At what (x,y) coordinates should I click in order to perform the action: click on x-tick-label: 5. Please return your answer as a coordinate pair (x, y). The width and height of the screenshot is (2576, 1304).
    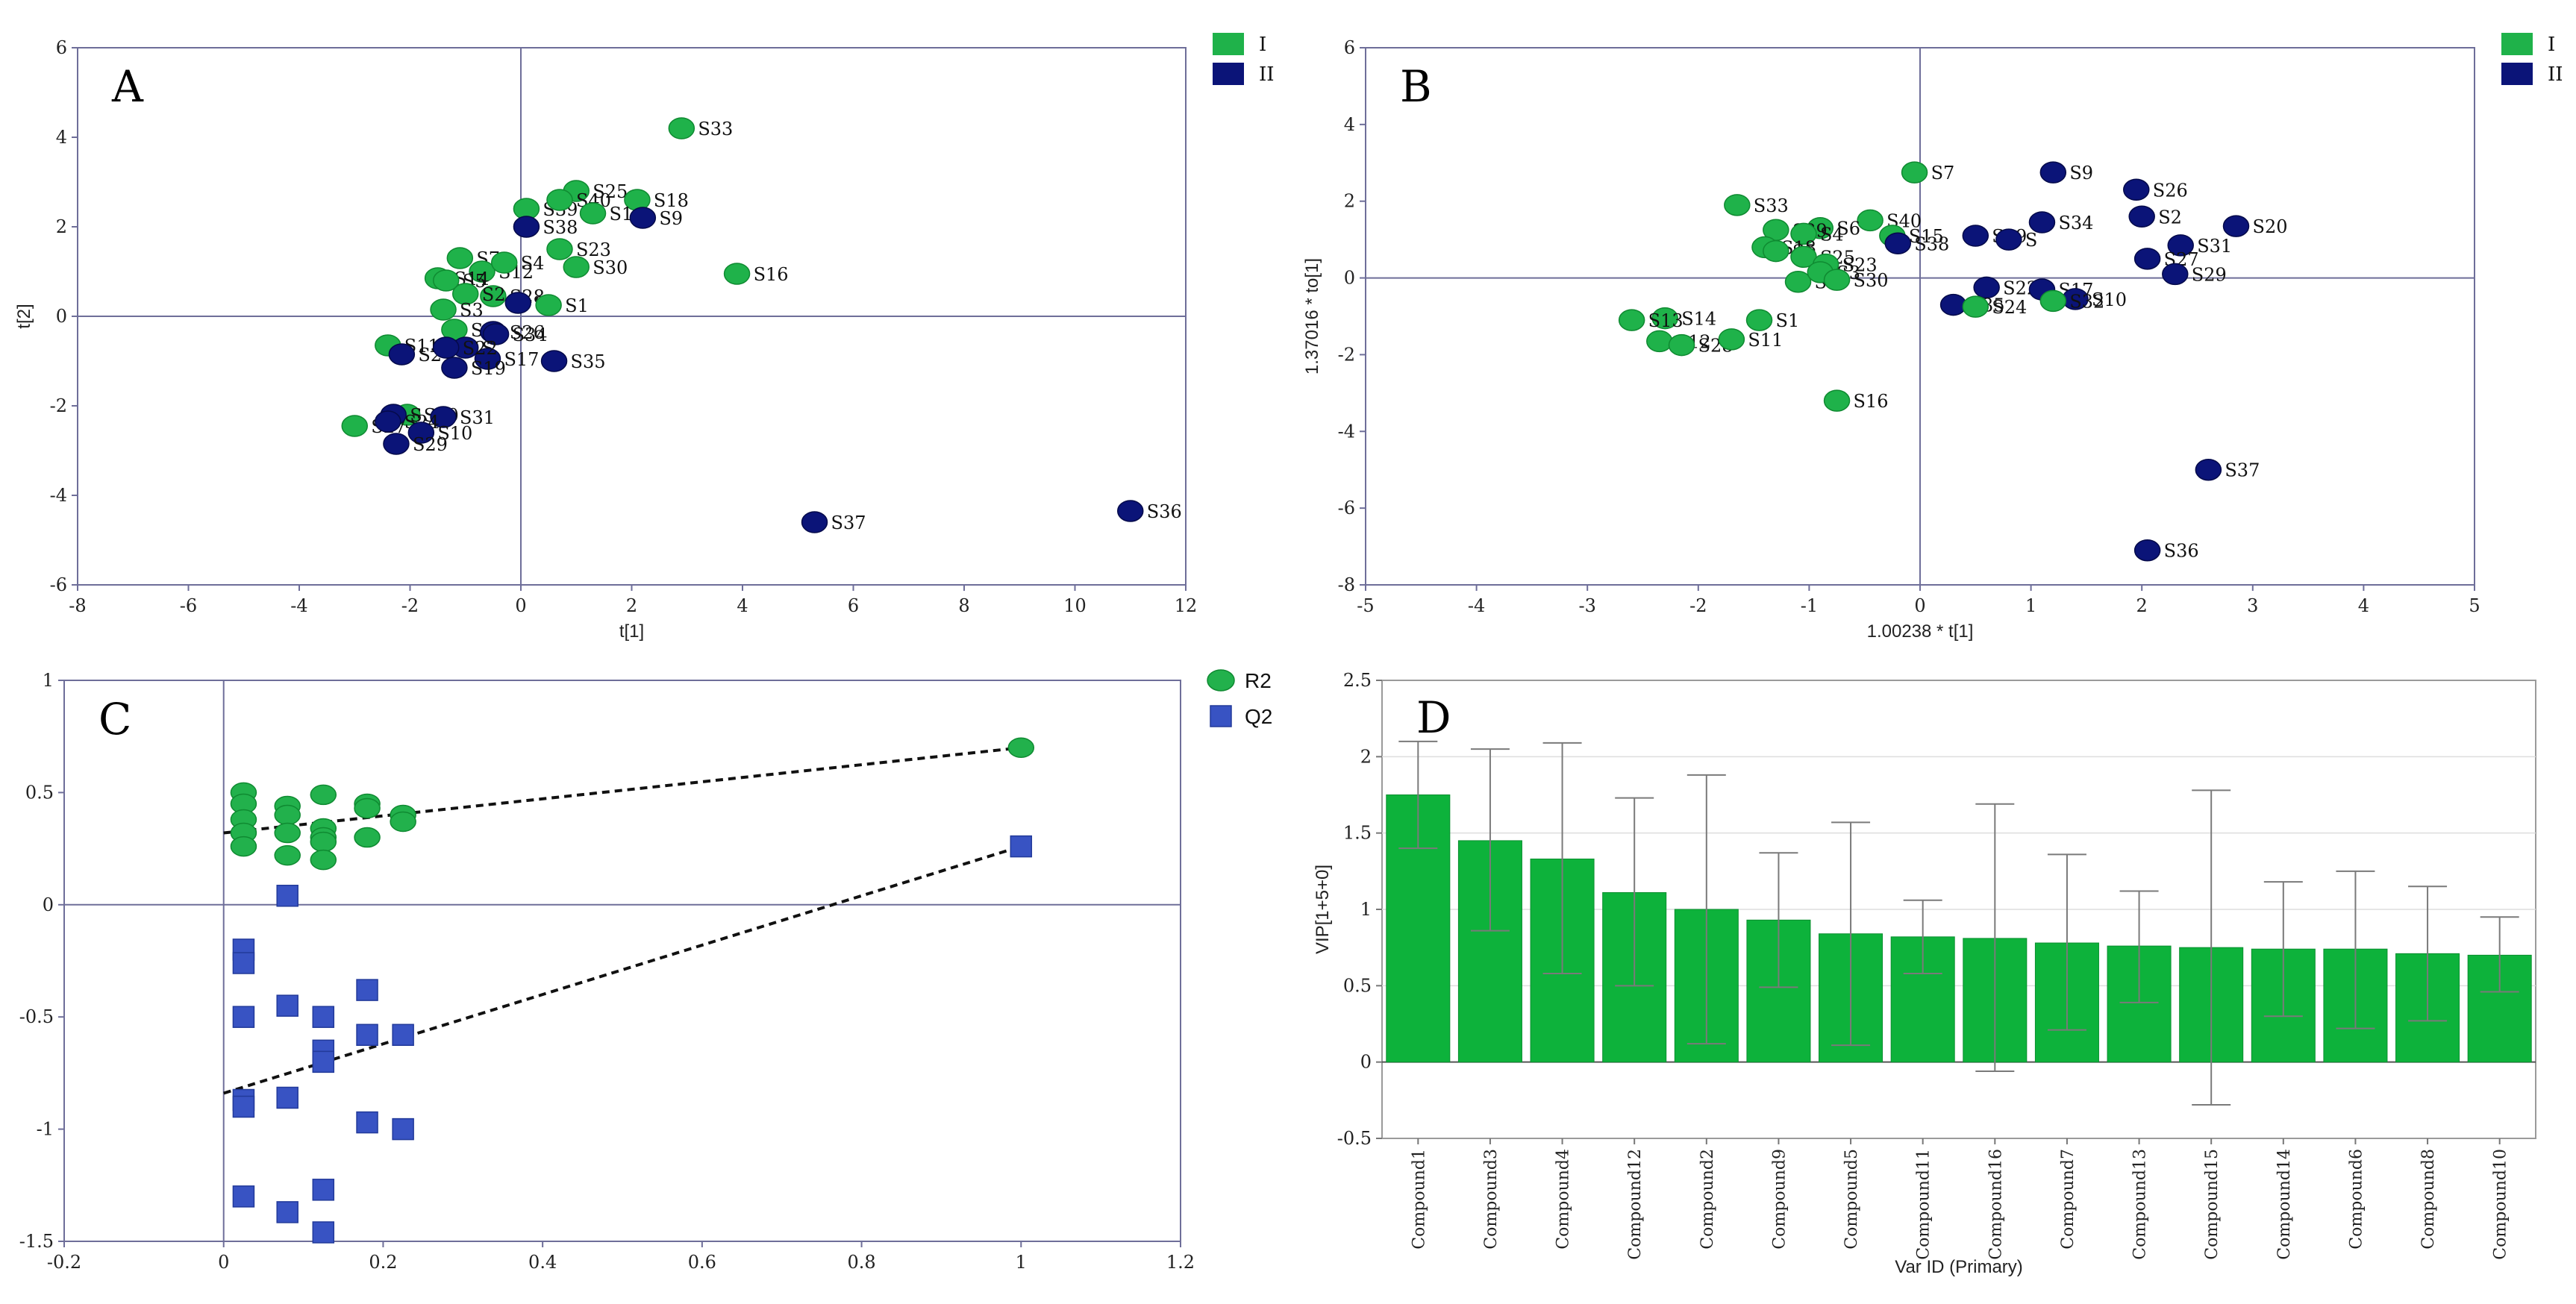
    Looking at the image, I should click on (2474, 605).